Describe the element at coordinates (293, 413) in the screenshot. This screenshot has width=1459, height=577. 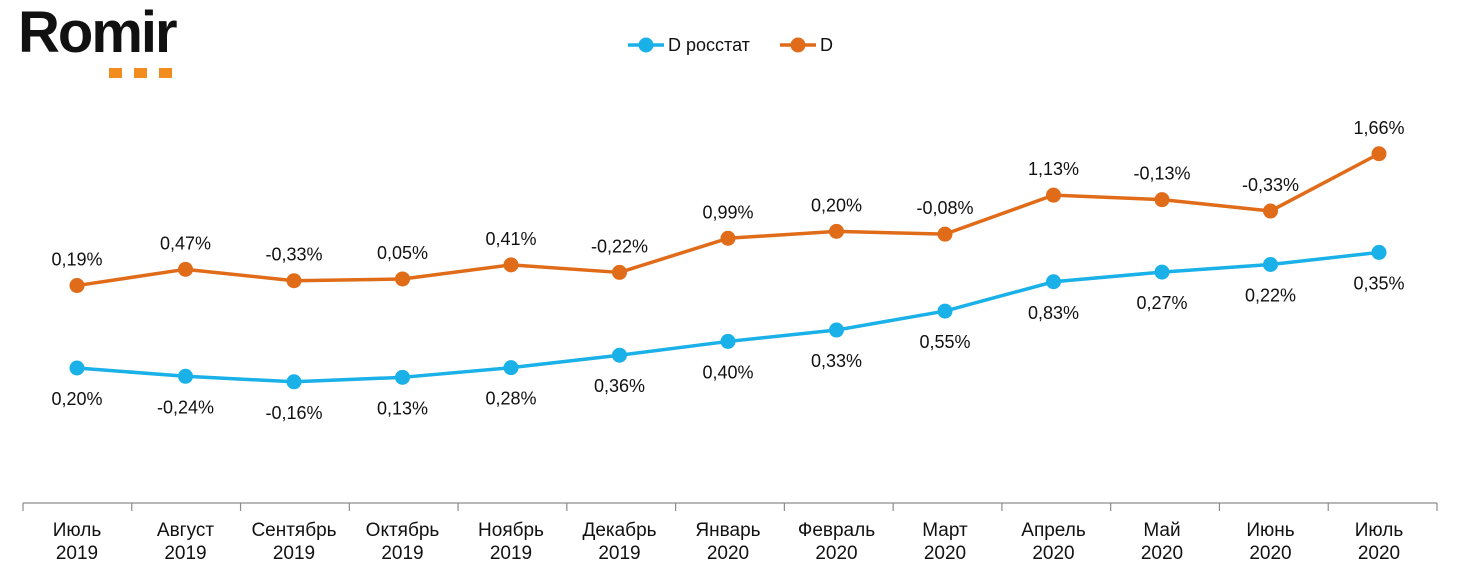
I see `data-label: -0,16%` at that location.